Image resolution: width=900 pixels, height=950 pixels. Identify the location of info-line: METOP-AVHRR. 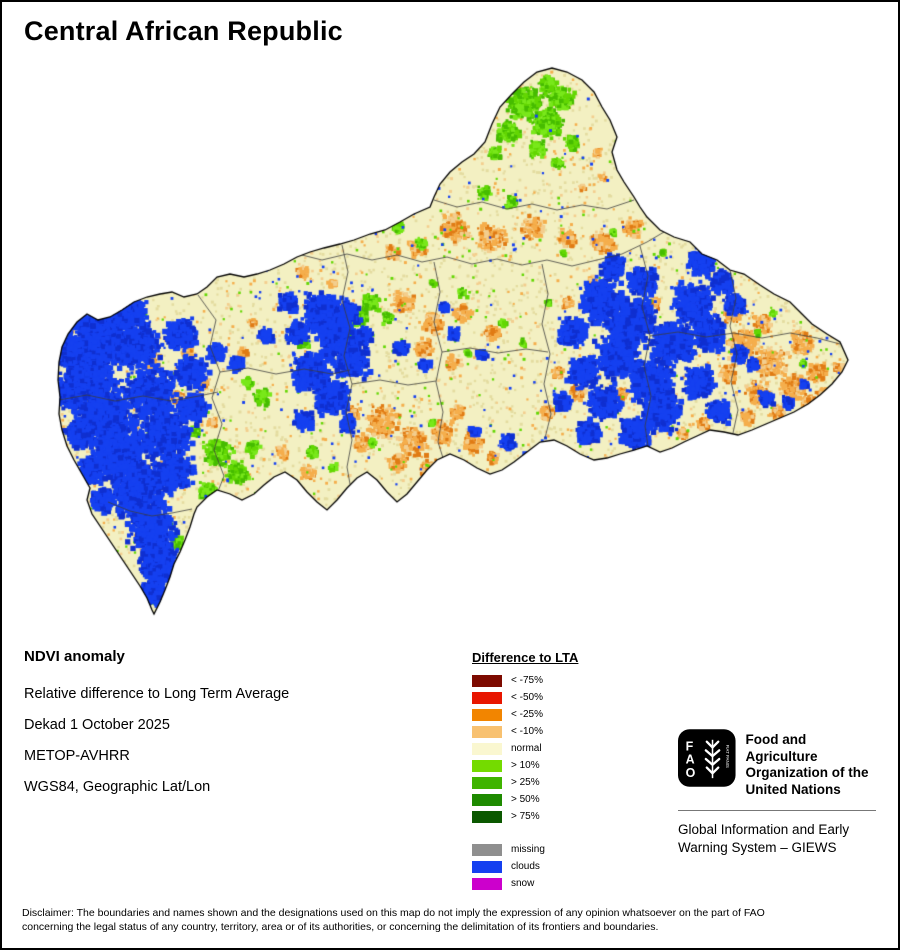
(77, 756).